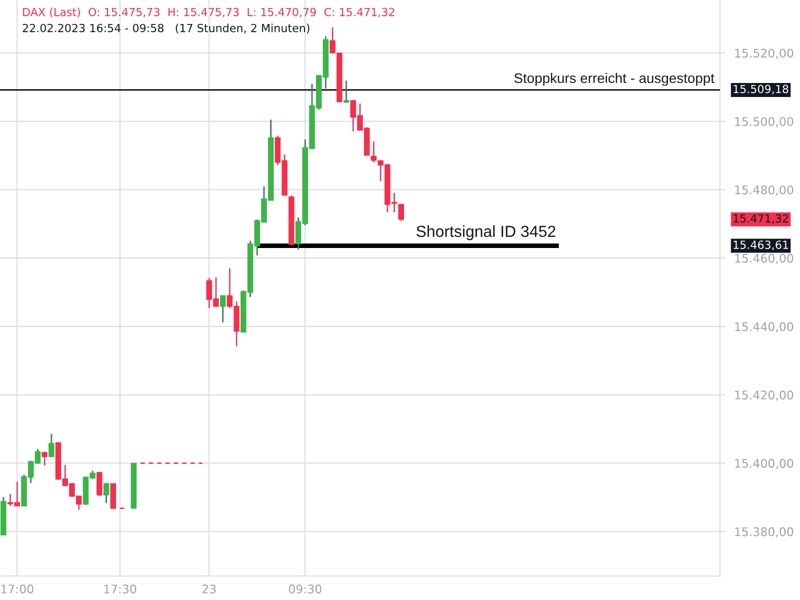 The width and height of the screenshot is (800, 600). Describe the element at coordinates (761, 219) in the screenshot. I see `text: 15.471,32` at that location.